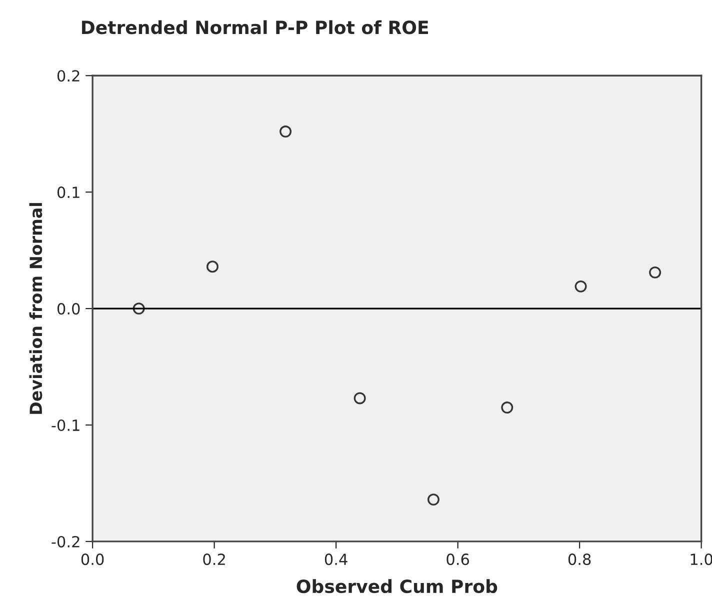  What do you see at coordinates (255, 27) in the screenshot?
I see `chart-title: Detrended Normal P-P Plot of ROE` at bounding box center [255, 27].